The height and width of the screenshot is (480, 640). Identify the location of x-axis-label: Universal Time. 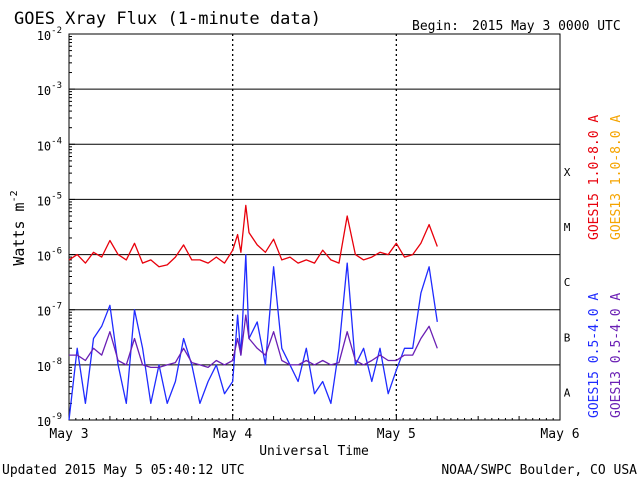
(314, 451).